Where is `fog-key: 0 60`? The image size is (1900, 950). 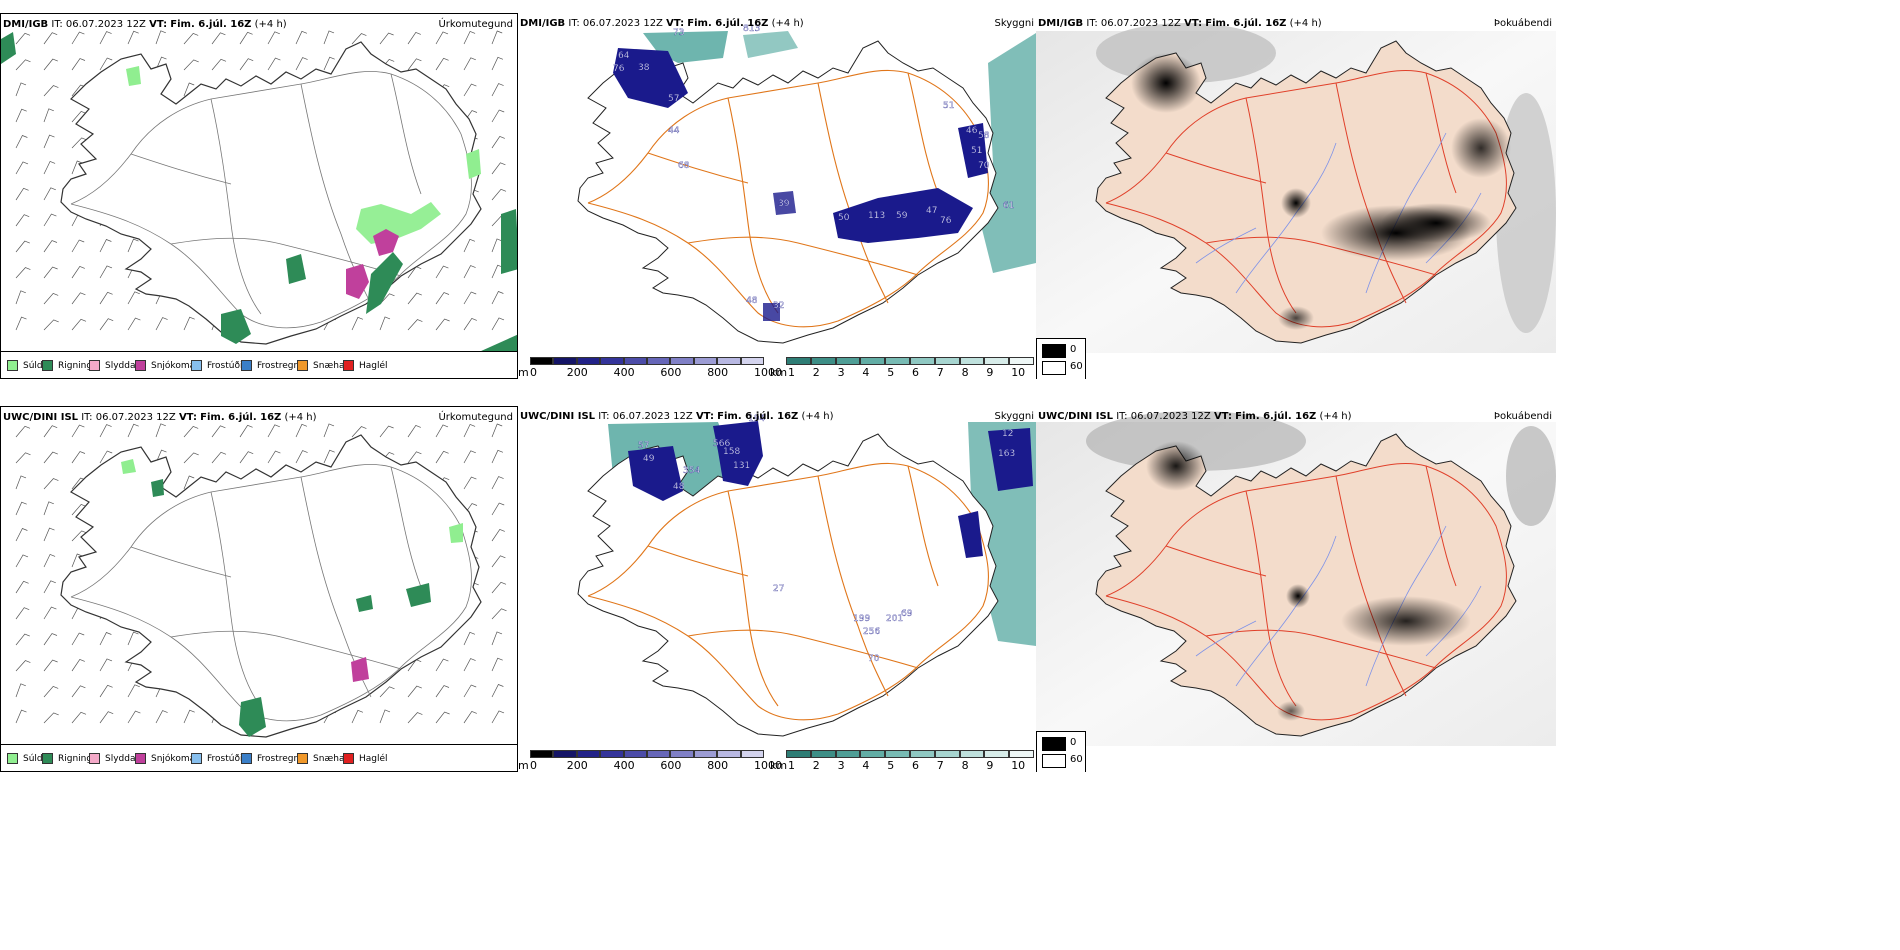 fog-key: 0 60 is located at coordinates (1061, 358).